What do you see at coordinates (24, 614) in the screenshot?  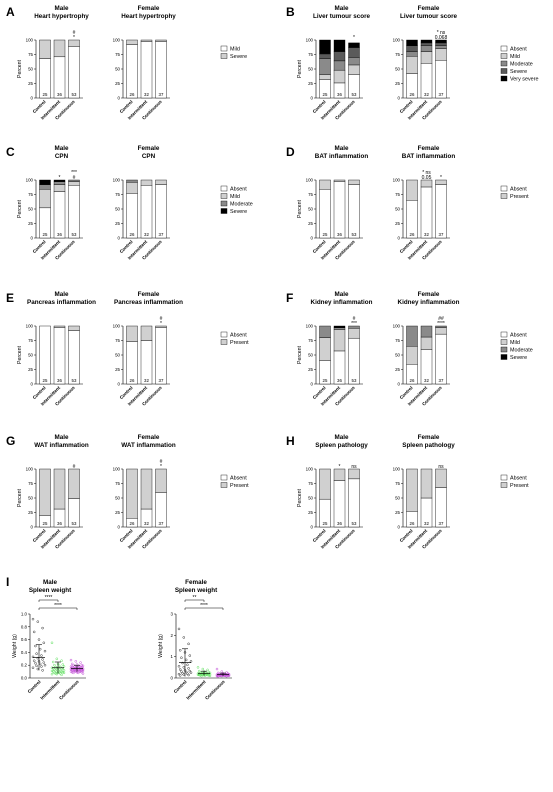 I see `y-tick-label: 1.0` at bounding box center [24, 614].